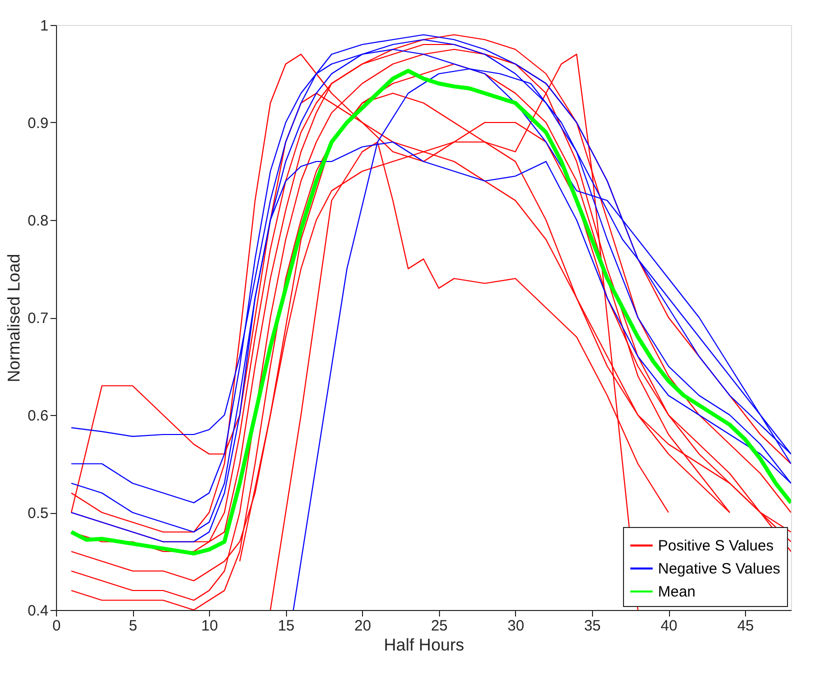  What do you see at coordinates (424, 645) in the screenshot?
I see `x-axis-title: Half Hours` at bounding box center [424, 645].